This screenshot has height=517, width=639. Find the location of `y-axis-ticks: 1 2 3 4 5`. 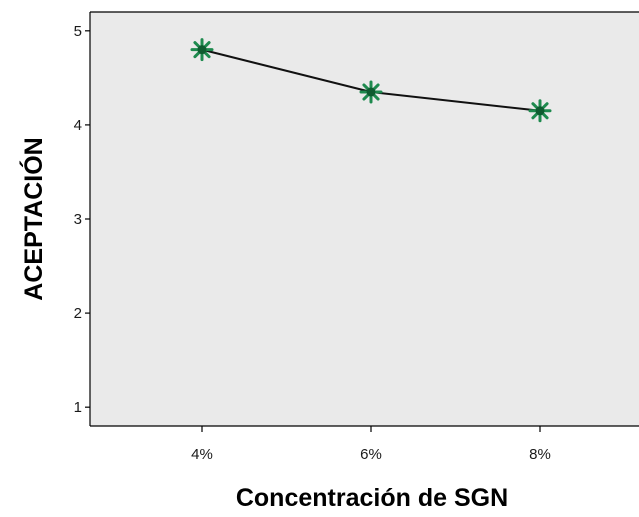

y-axis-ticks: 1 2 3 4 5 is located at coordinates (82, 219).